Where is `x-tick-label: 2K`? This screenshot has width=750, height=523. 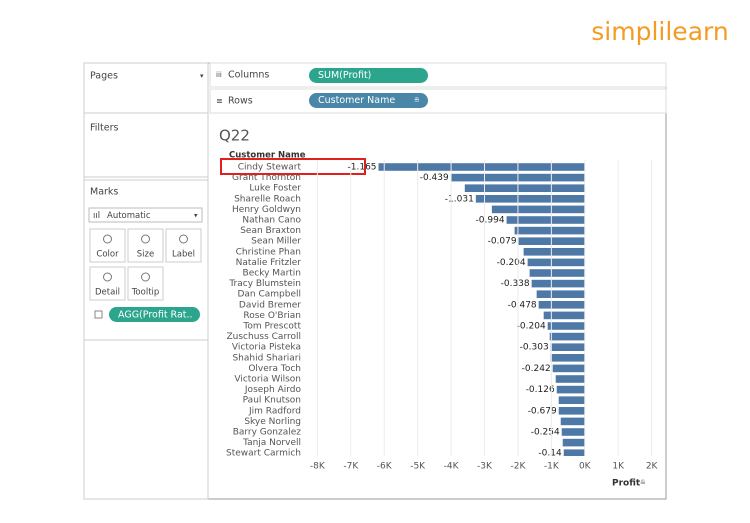
x-tick-label: 2K is located at coordinates (652, 467).